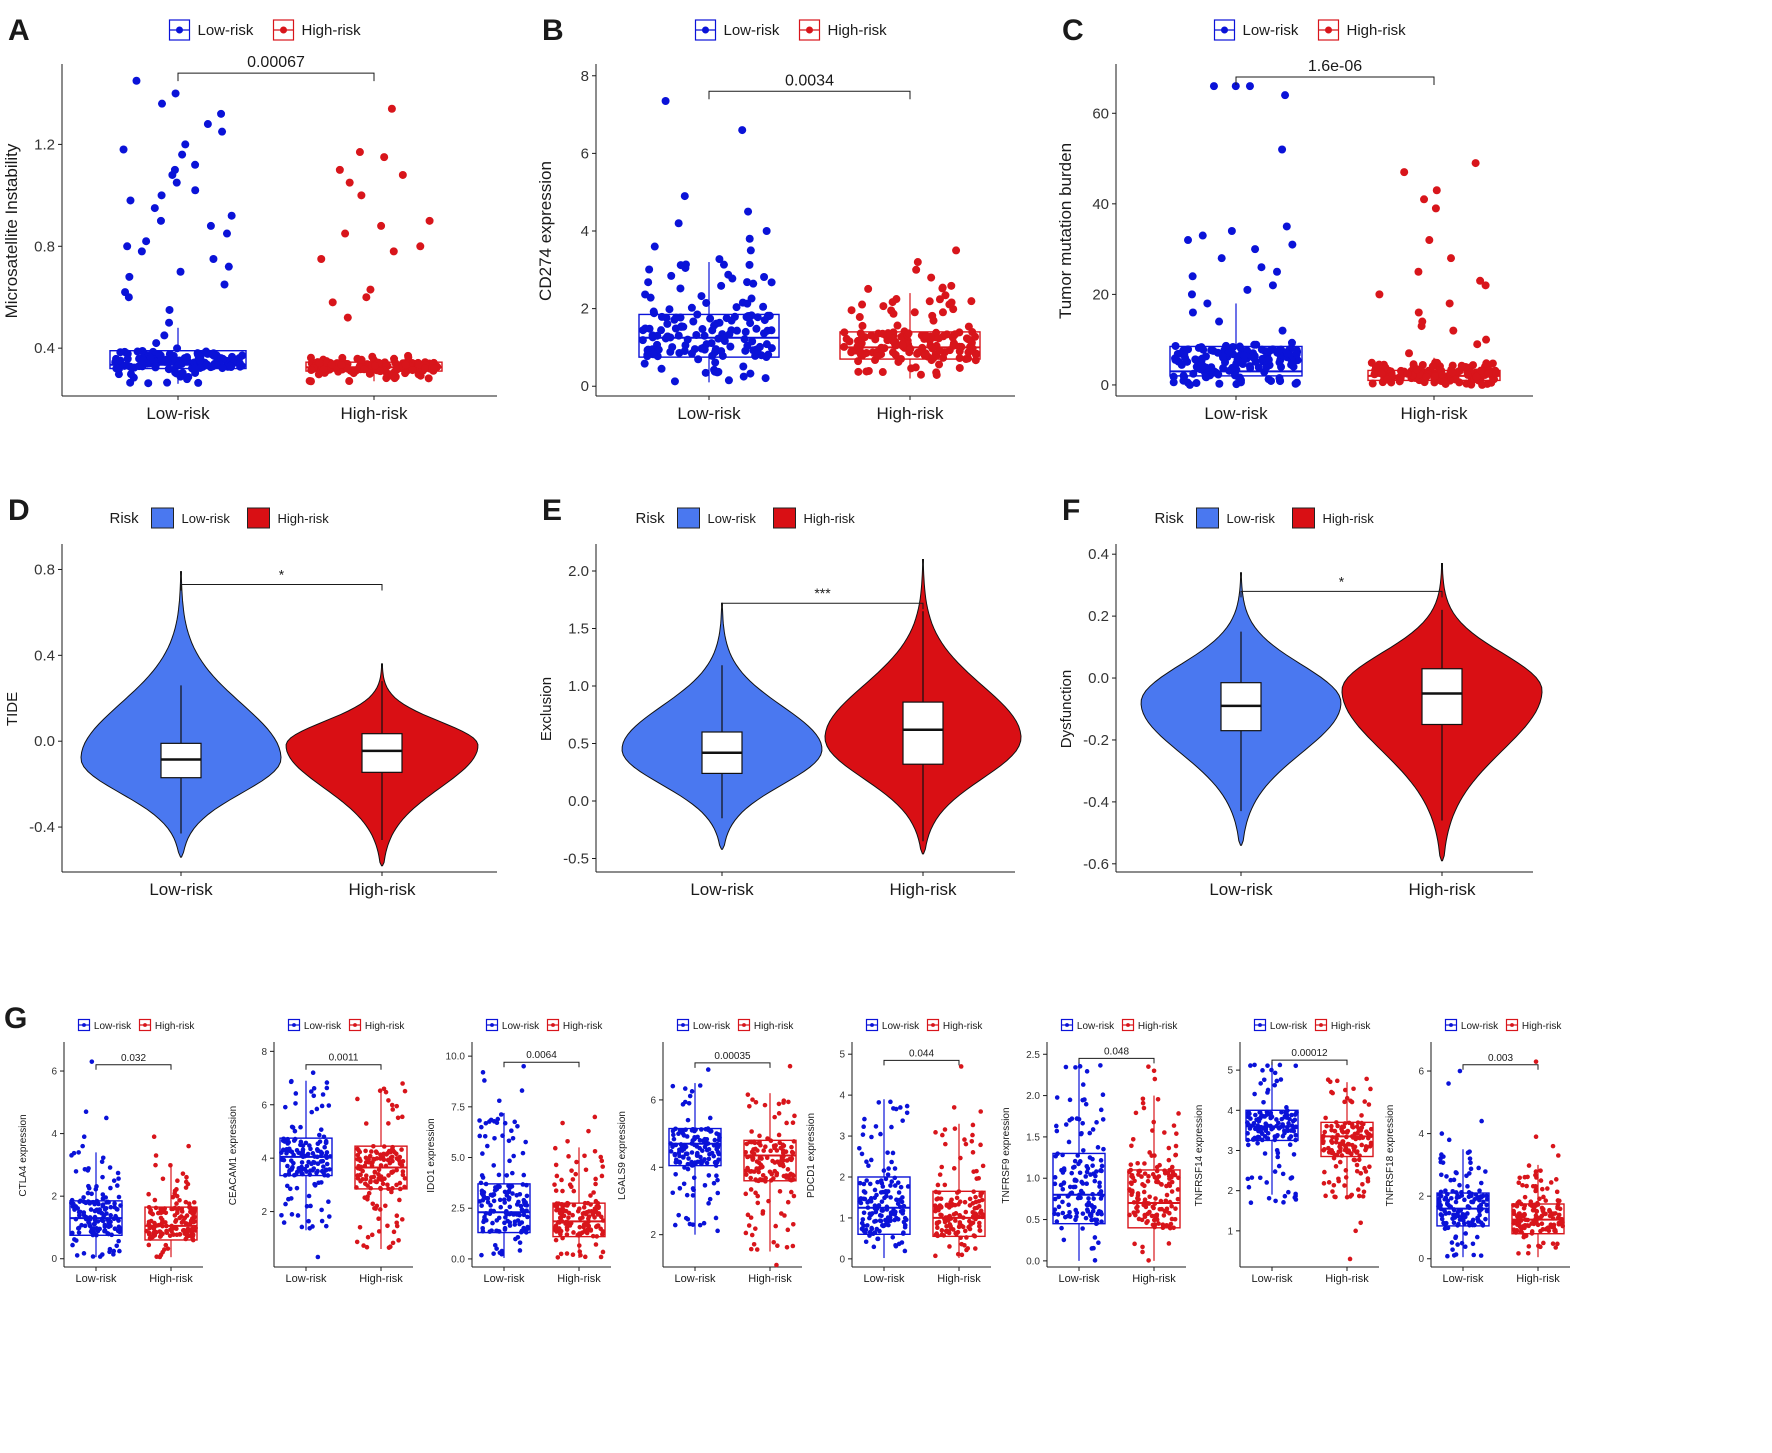 Image resolution: width=1772 pixels, height=1453 pixels. What do you see at coordinates (125, 518) in the screenshot?
I see `legend-title: Risk` at bounding box center [125, 518].